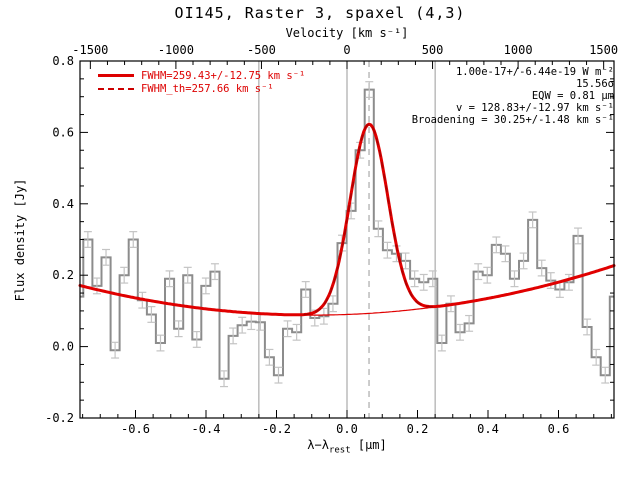 Image resolution: width=640 pixels, height=480 pixels. I want to click on top-axis-tick-label: 1000, so click(518, 50).